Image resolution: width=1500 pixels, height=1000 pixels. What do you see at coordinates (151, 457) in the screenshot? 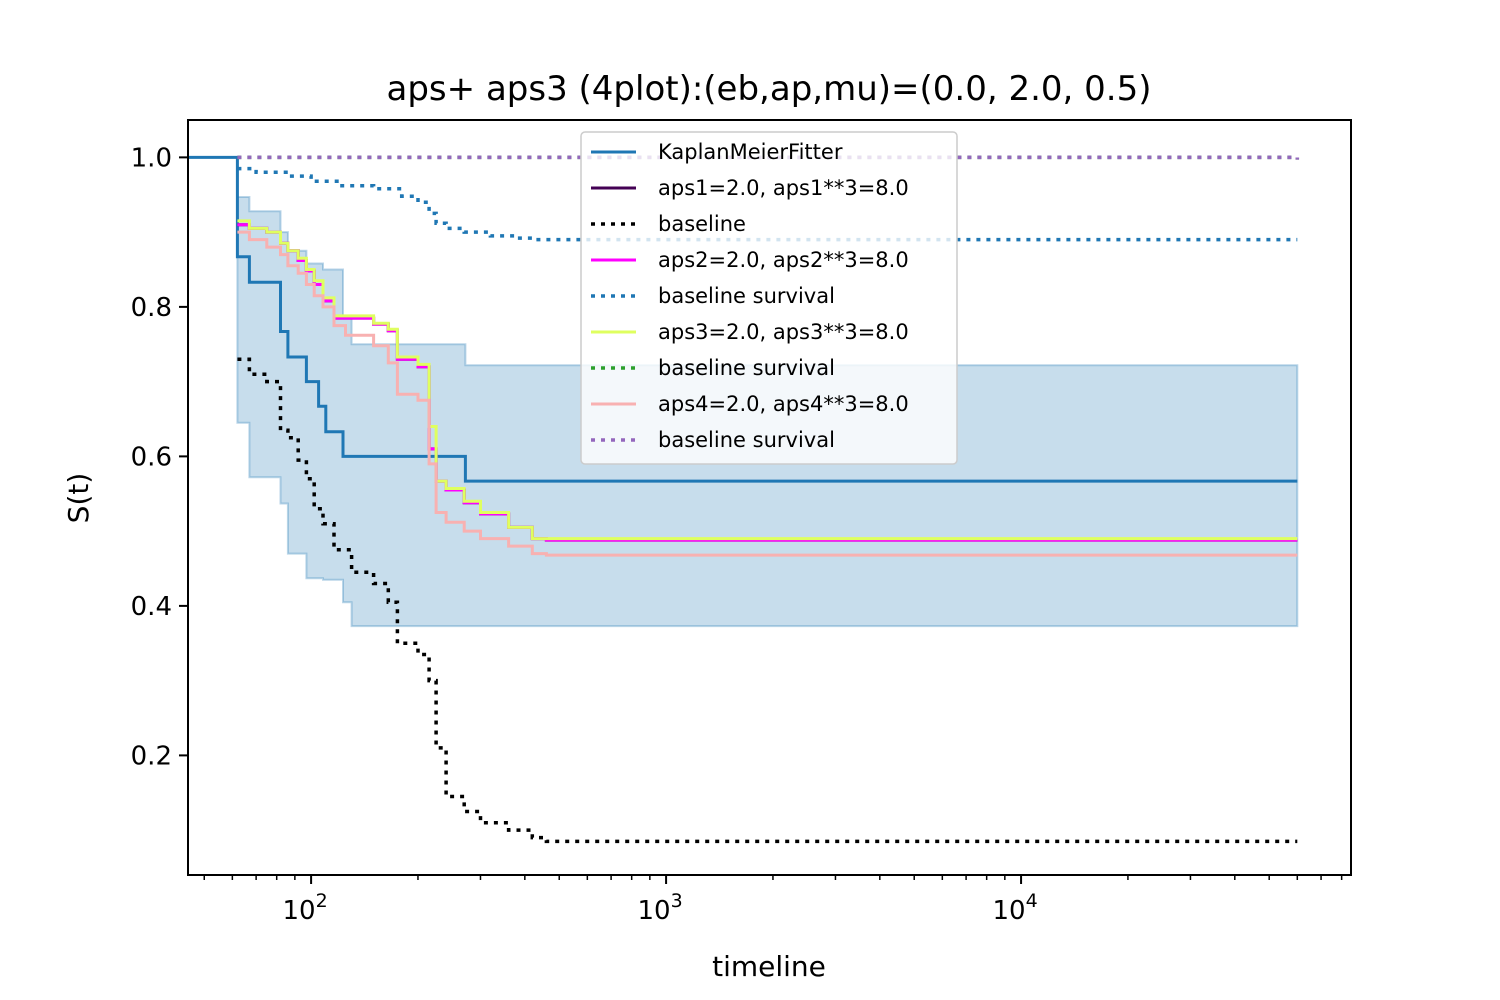
I see `y-tick-label-3: 0.6` at bounding box center [151, 457].